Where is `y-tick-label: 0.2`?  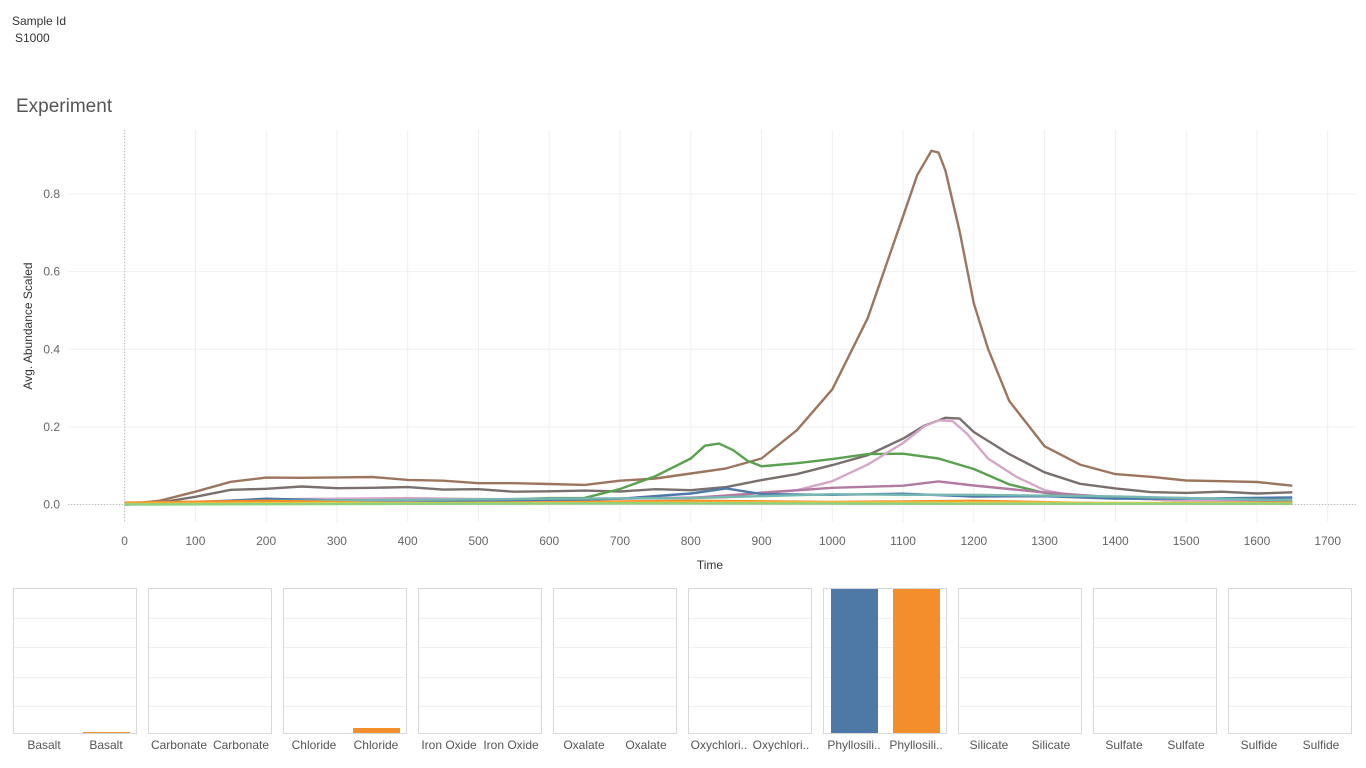
y-tick-label: 0.2 is located at coordinates (51, 427).